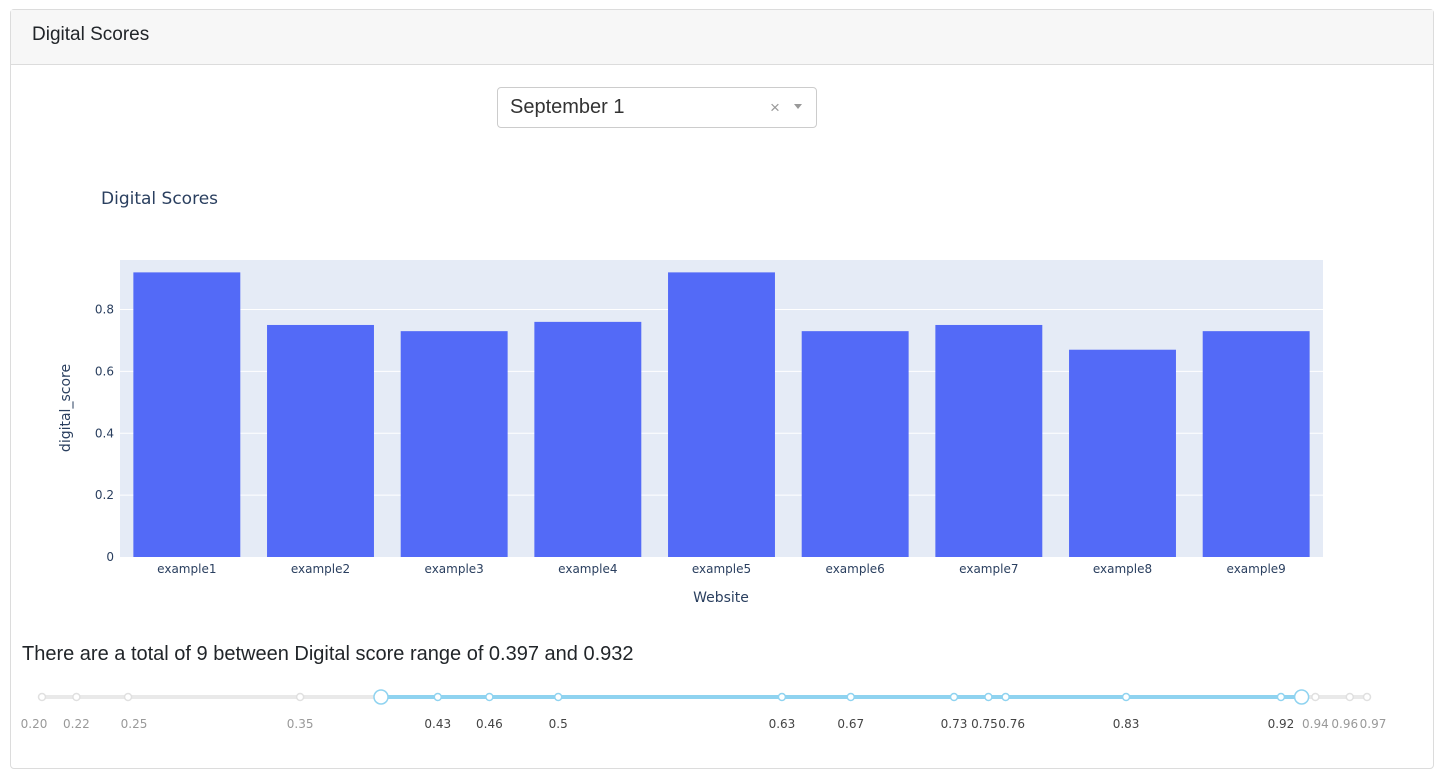  What do you see at coordinates (1373, 724) in the screenshot?
I see `slider-mark-label: 0.97` at bounding box center [1373, 724].